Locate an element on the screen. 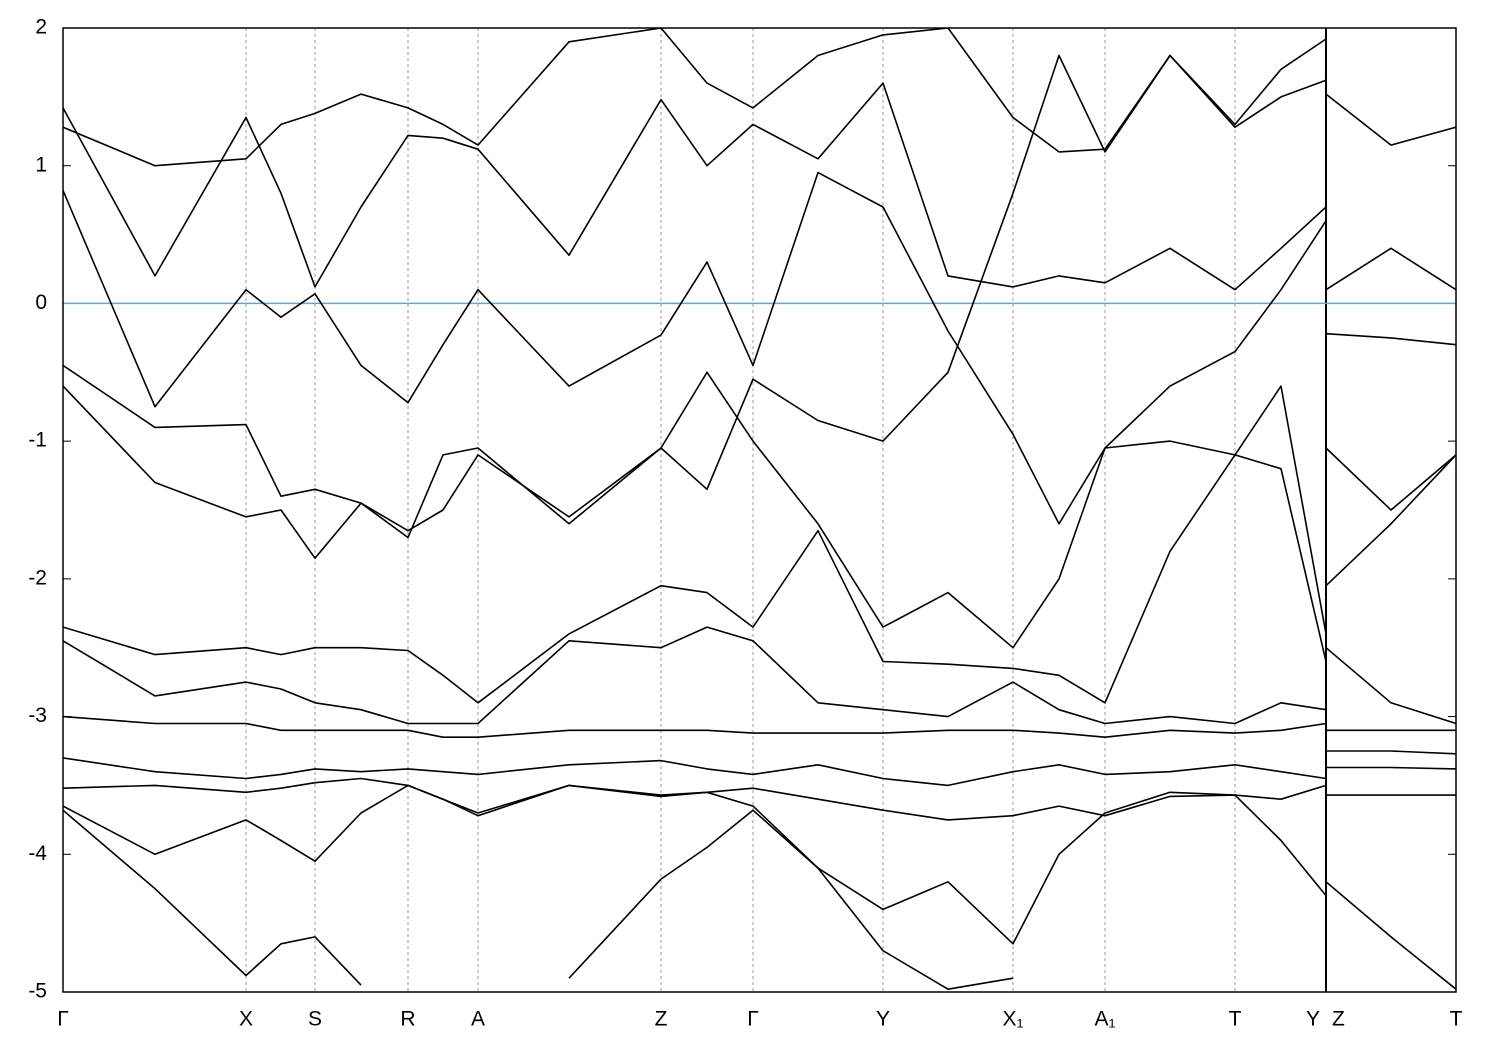 The height and width of the screenshot is (1055, 1500). x-tick-label: X₁ is located at coordinates (1012, 1019).